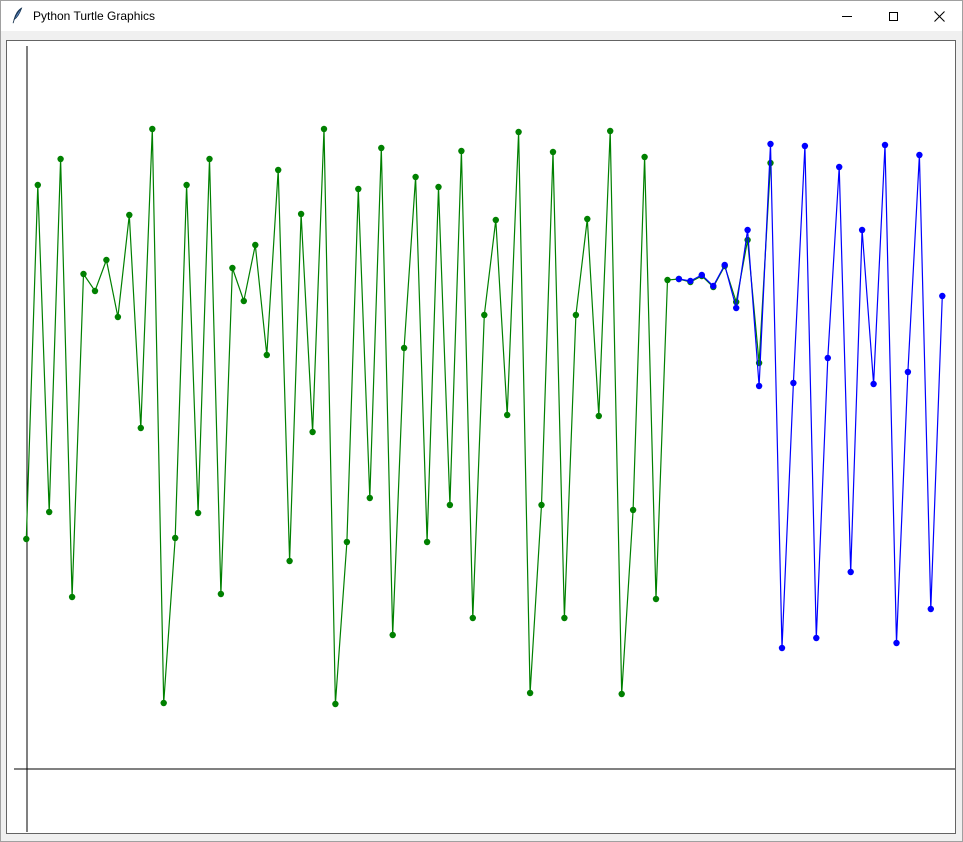  Describe the element at coordinates (17, 15) in the screenshot. I see `tk-feather-icon` at that location.